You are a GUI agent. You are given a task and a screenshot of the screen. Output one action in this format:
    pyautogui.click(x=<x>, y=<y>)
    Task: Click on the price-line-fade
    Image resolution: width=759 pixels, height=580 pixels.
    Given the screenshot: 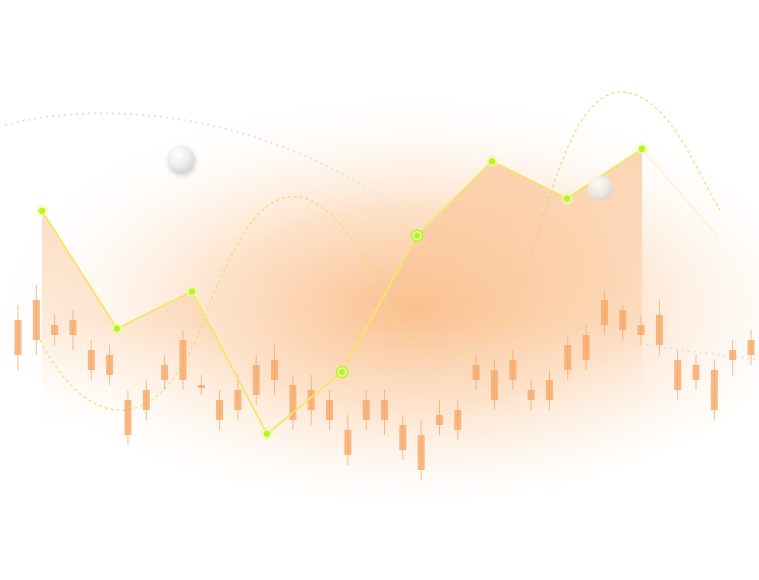 What is the action you would take?
    pyautogui.click(x=679, y=192)
    